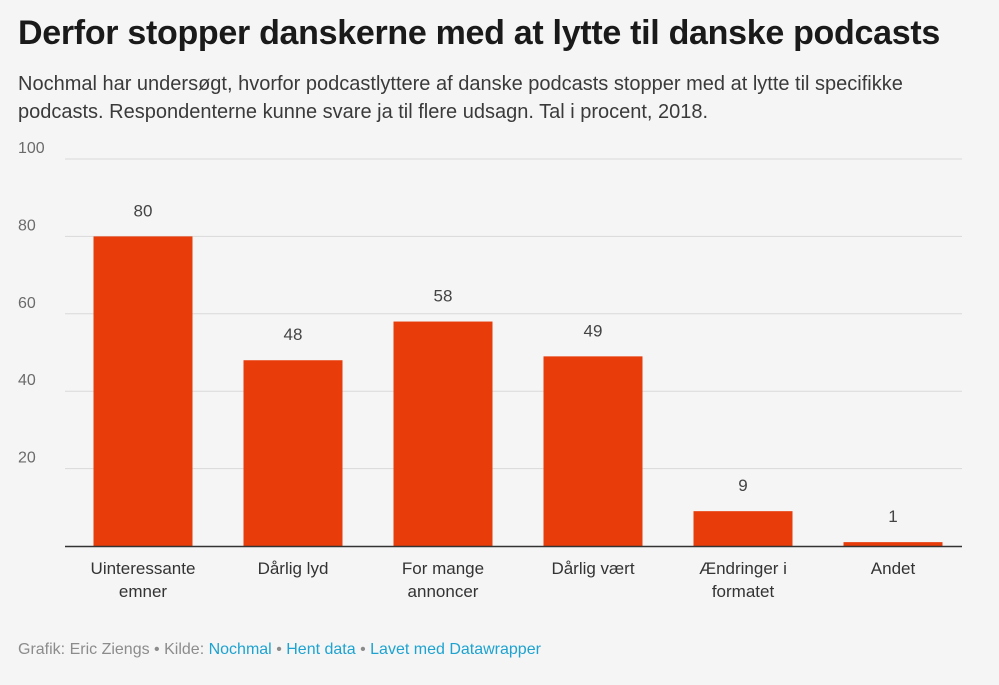 The height and width of the screenshot is (685, 999). I want to click on x-tick-label-line: Dårlig vært, so click(592, 568).